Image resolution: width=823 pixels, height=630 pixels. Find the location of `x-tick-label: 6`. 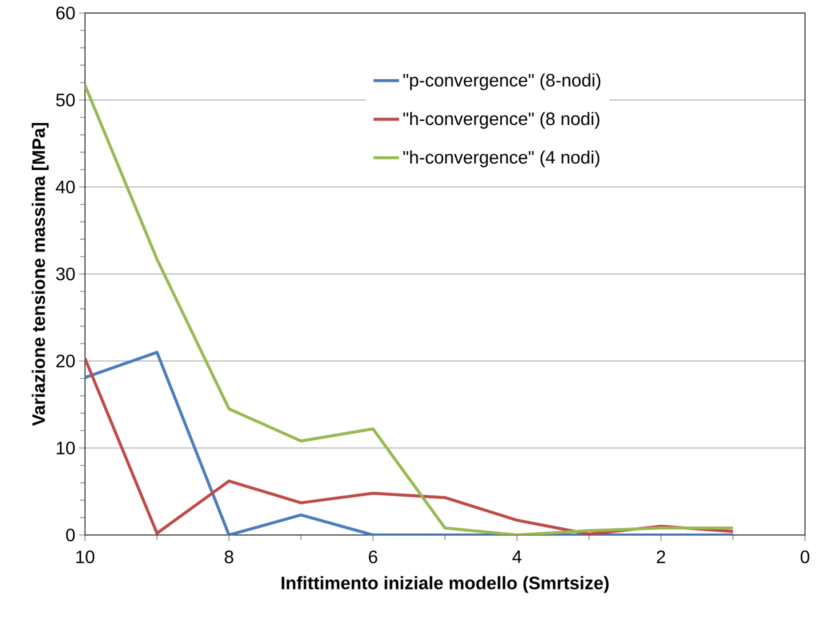

x-tick-label: 6 is located at coordinates (373, 557).